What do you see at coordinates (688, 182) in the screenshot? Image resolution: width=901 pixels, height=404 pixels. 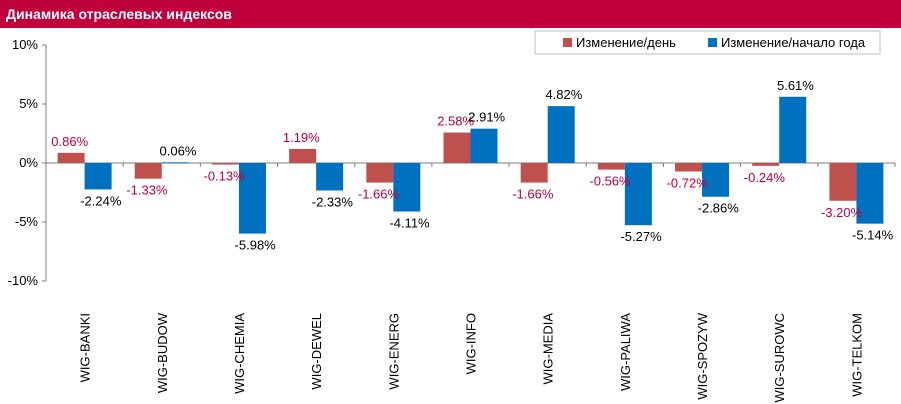 I see `data-label-day: -0.72%` at bounding box center [688, 182].